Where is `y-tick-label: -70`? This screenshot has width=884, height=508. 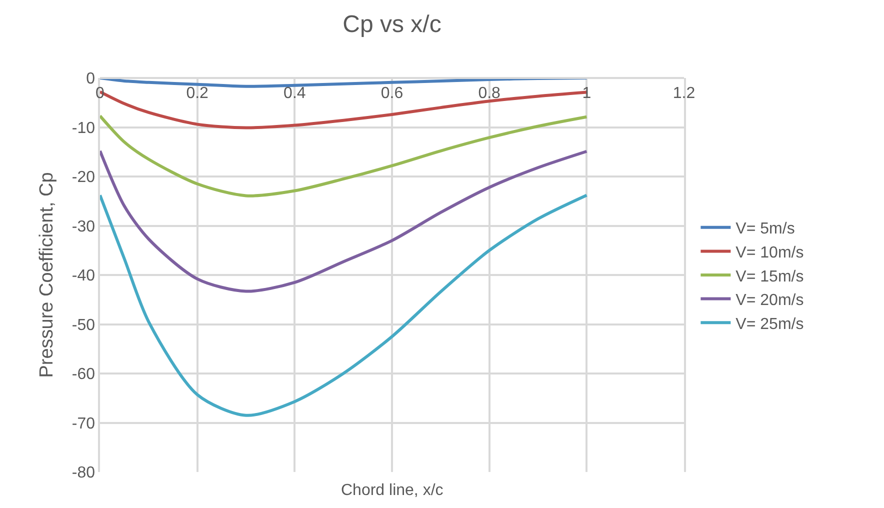
y-tick-label: -70 is located at coordinates (84, 423).